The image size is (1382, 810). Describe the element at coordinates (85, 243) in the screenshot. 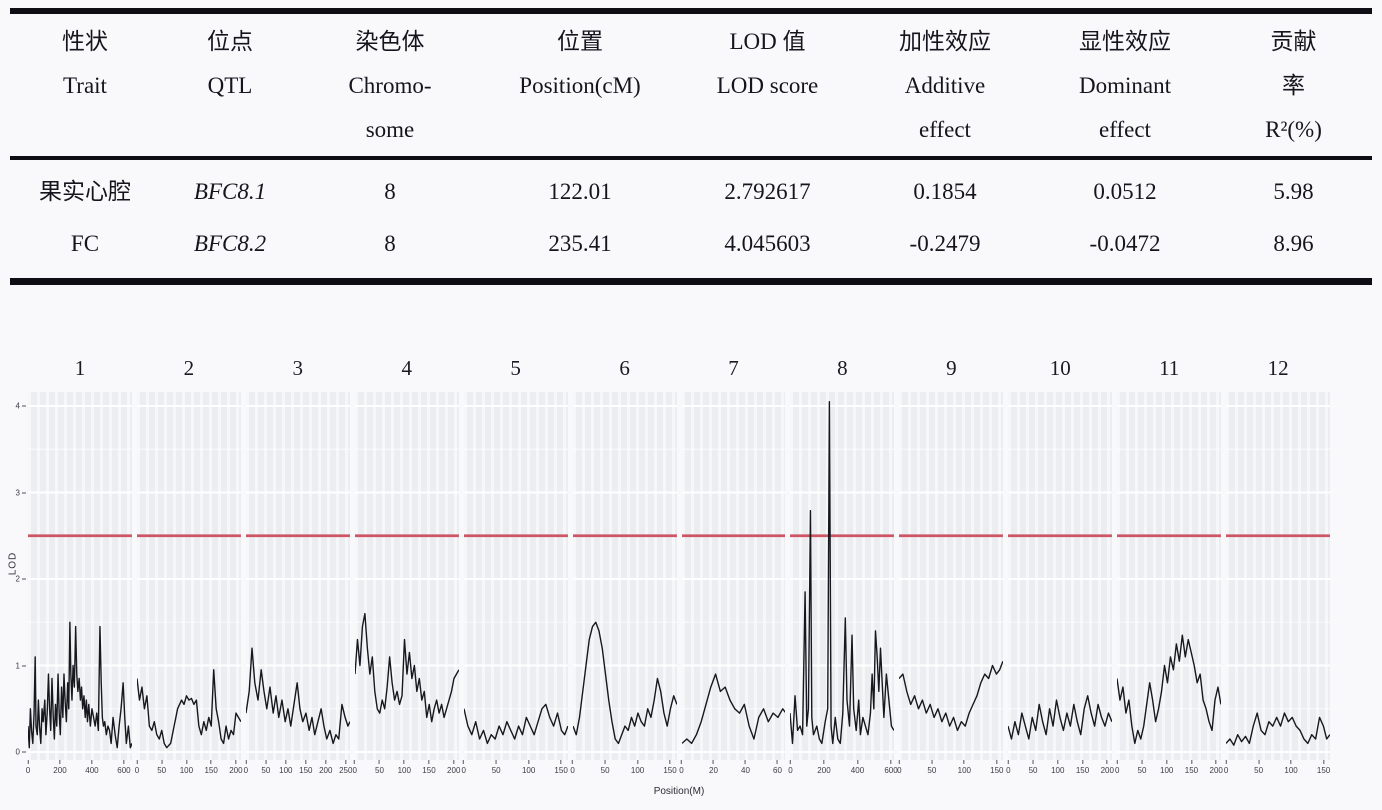

I see `table-cell: FC` at that location.